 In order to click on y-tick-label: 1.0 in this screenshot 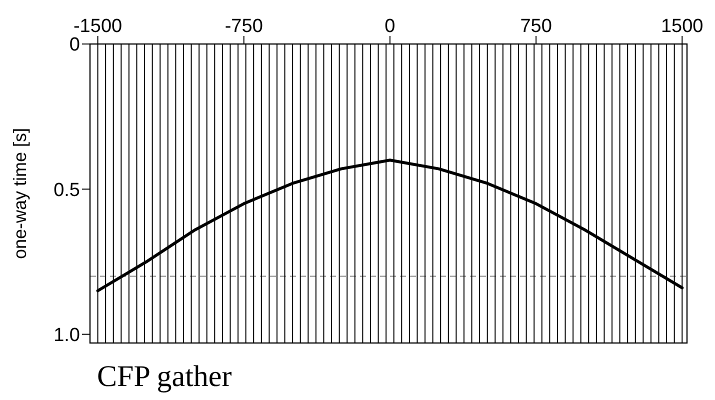, I will do `click(67, 335)`.